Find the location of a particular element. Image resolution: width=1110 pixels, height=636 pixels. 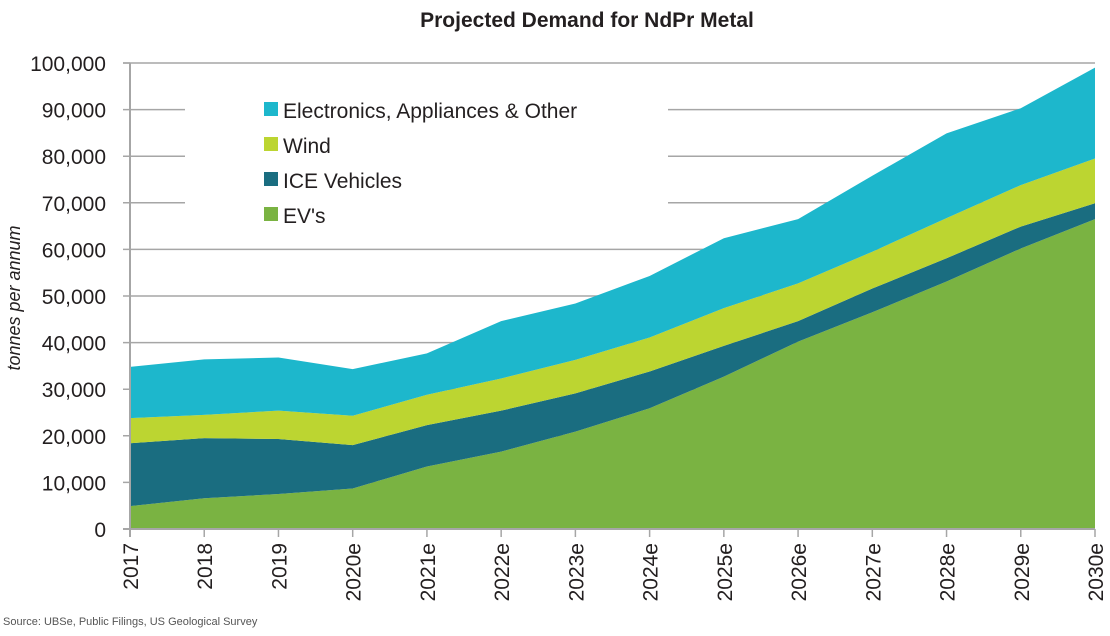

y-tick-label: 70,000 is located at coordinates (74, 204).